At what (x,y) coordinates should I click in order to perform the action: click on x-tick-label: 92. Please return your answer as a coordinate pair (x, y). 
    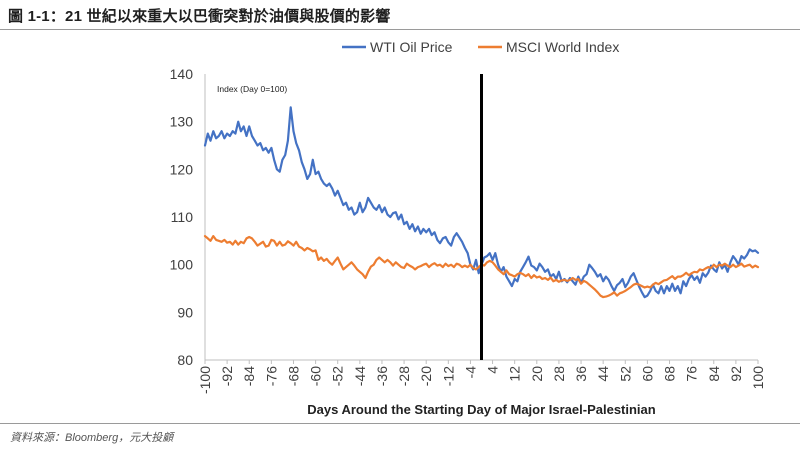
    Looking at the image, I should click on (736, 374).